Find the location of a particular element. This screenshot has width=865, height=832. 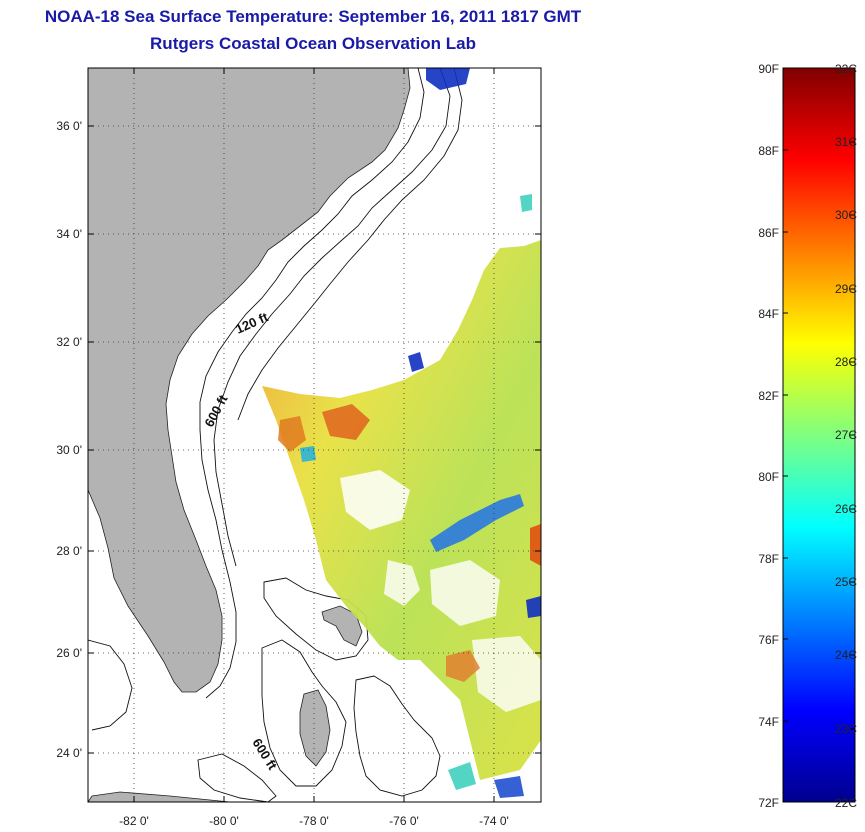

colorbar-c-28: 28C is located at coordinates (846, 362).